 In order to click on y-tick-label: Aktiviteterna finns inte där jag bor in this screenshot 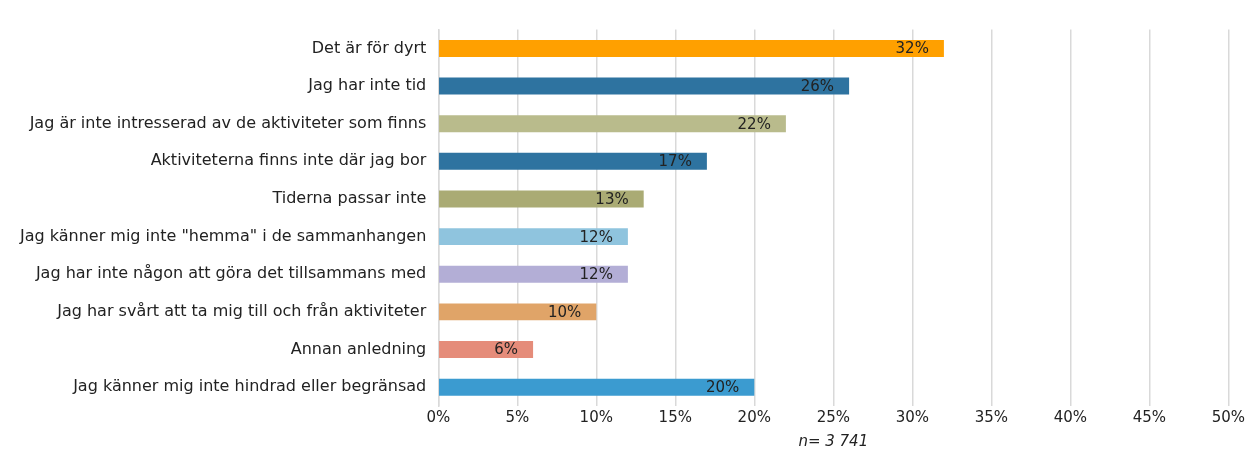, I will do `click(288, 160)`.